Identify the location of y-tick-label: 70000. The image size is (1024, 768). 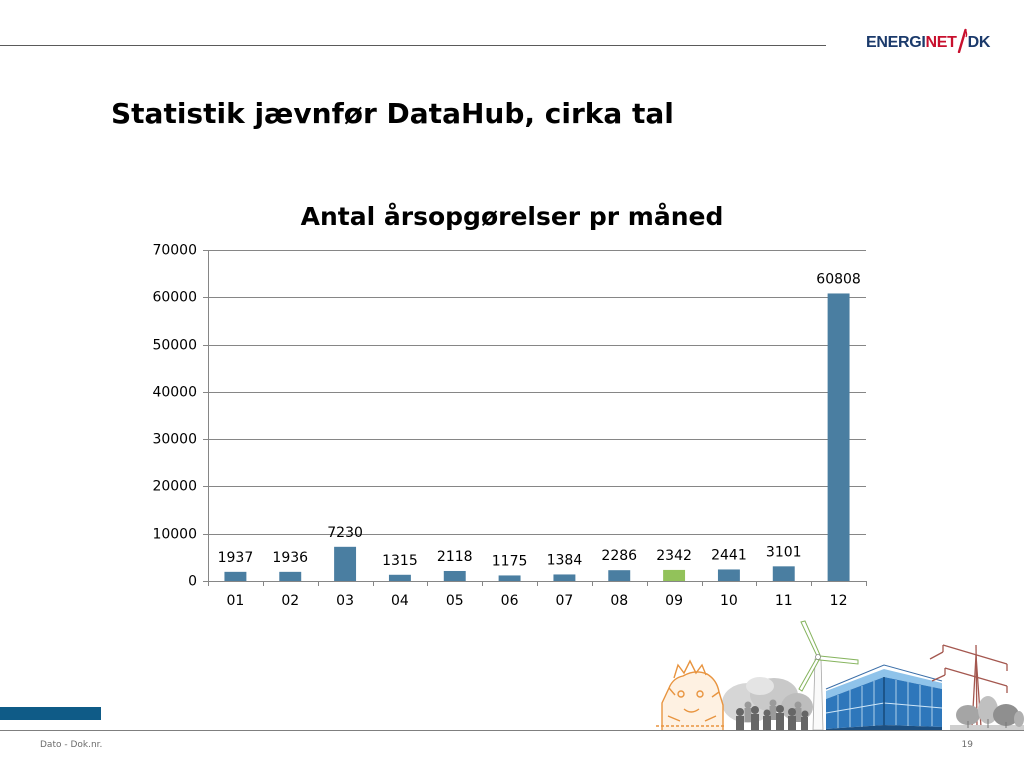
(174, 251).